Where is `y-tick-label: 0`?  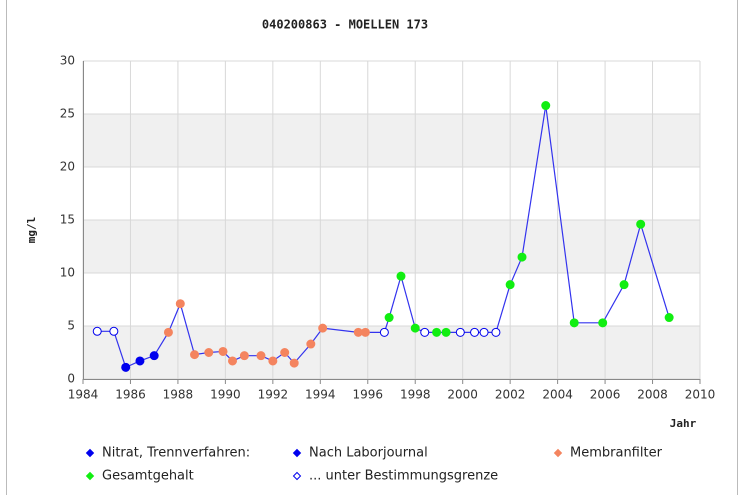
y-tick-label: 0 is located at coordinates (71, 379).